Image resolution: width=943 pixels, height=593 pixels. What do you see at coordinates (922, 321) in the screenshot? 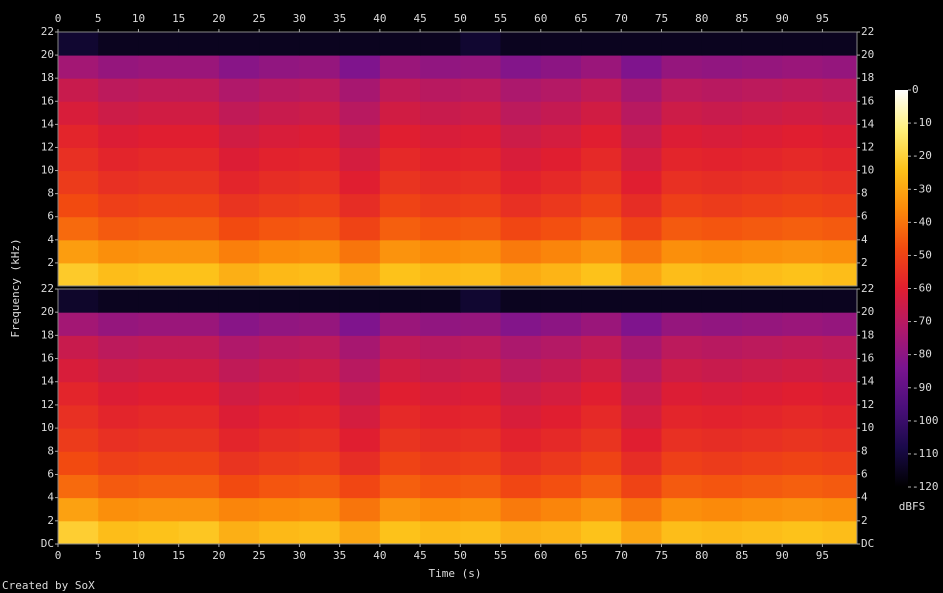
I see `colorbar-tick-label: -70` at bounding box center [922, 321].